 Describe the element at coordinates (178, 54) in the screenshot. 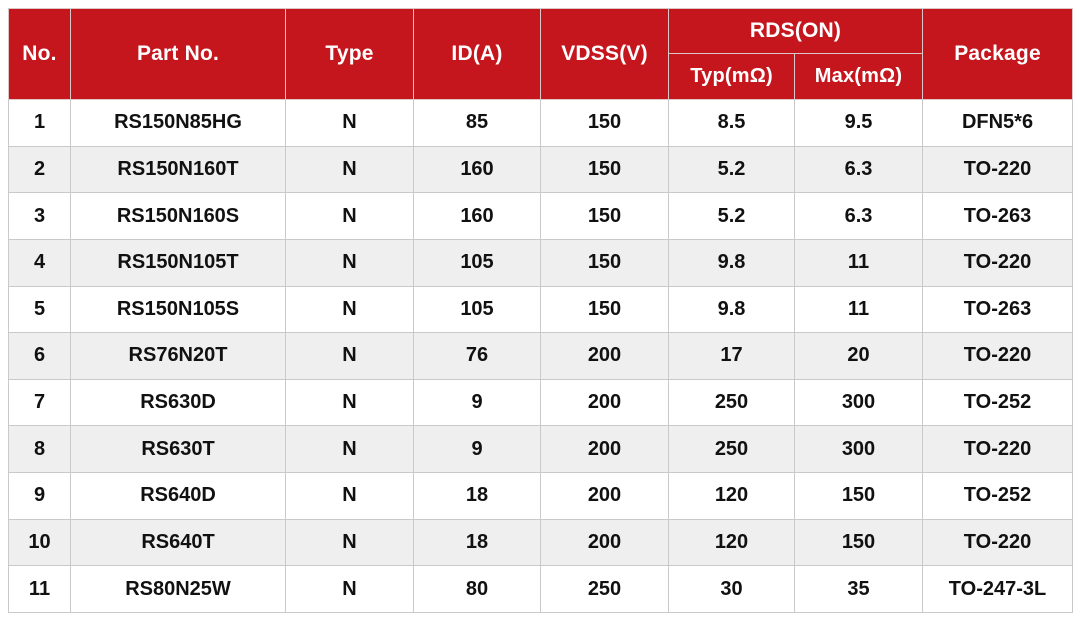

I see `header-part-no: Part No.` at that location.